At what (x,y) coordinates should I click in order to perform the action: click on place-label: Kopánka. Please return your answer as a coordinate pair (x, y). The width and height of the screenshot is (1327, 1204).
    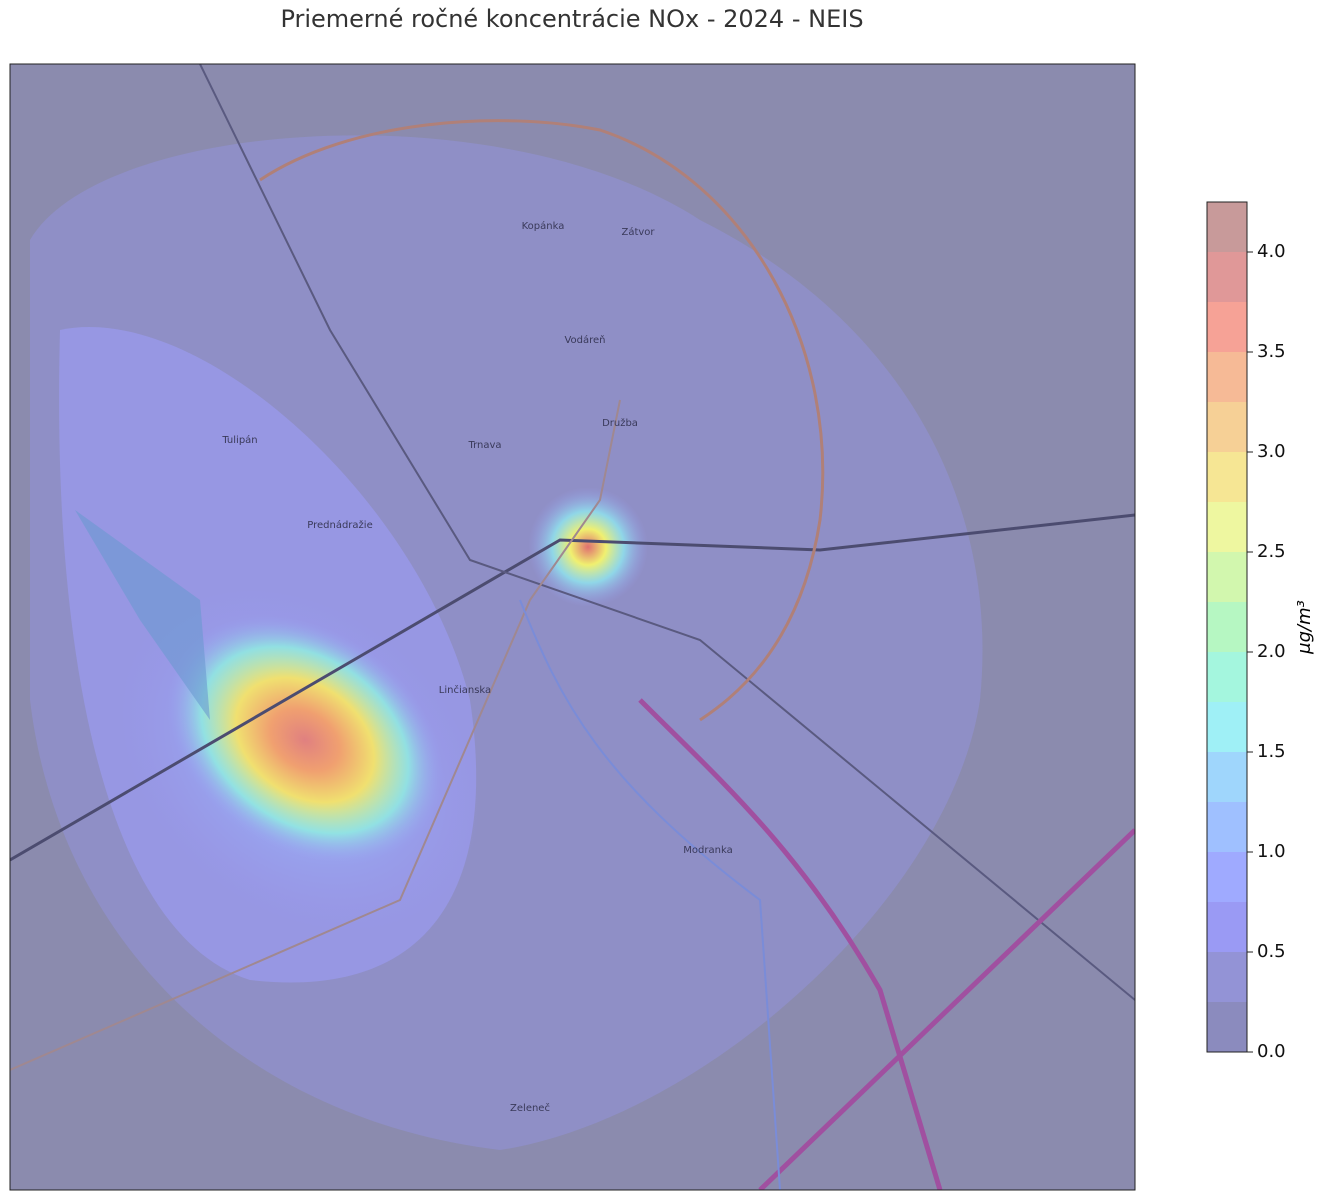
    Looking at the image, I should click on (543, 226).